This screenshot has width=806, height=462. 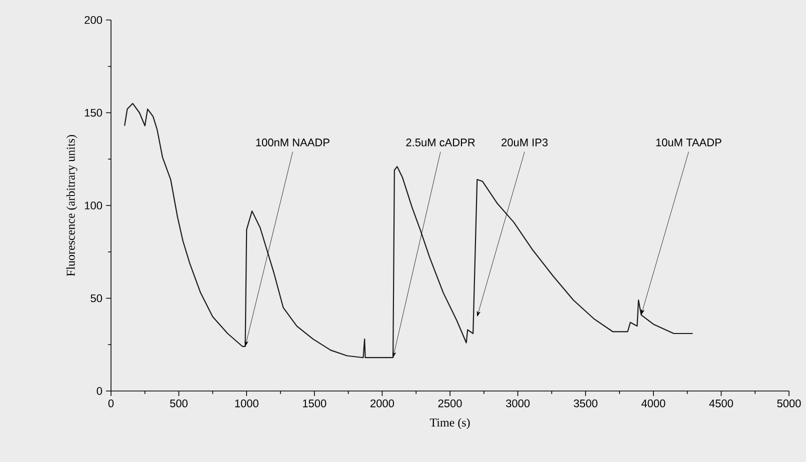 What do you see at coordinates (111, 404) in the screenshot?
I see `x-tick-label: 0` at bounding box center [111, 404].